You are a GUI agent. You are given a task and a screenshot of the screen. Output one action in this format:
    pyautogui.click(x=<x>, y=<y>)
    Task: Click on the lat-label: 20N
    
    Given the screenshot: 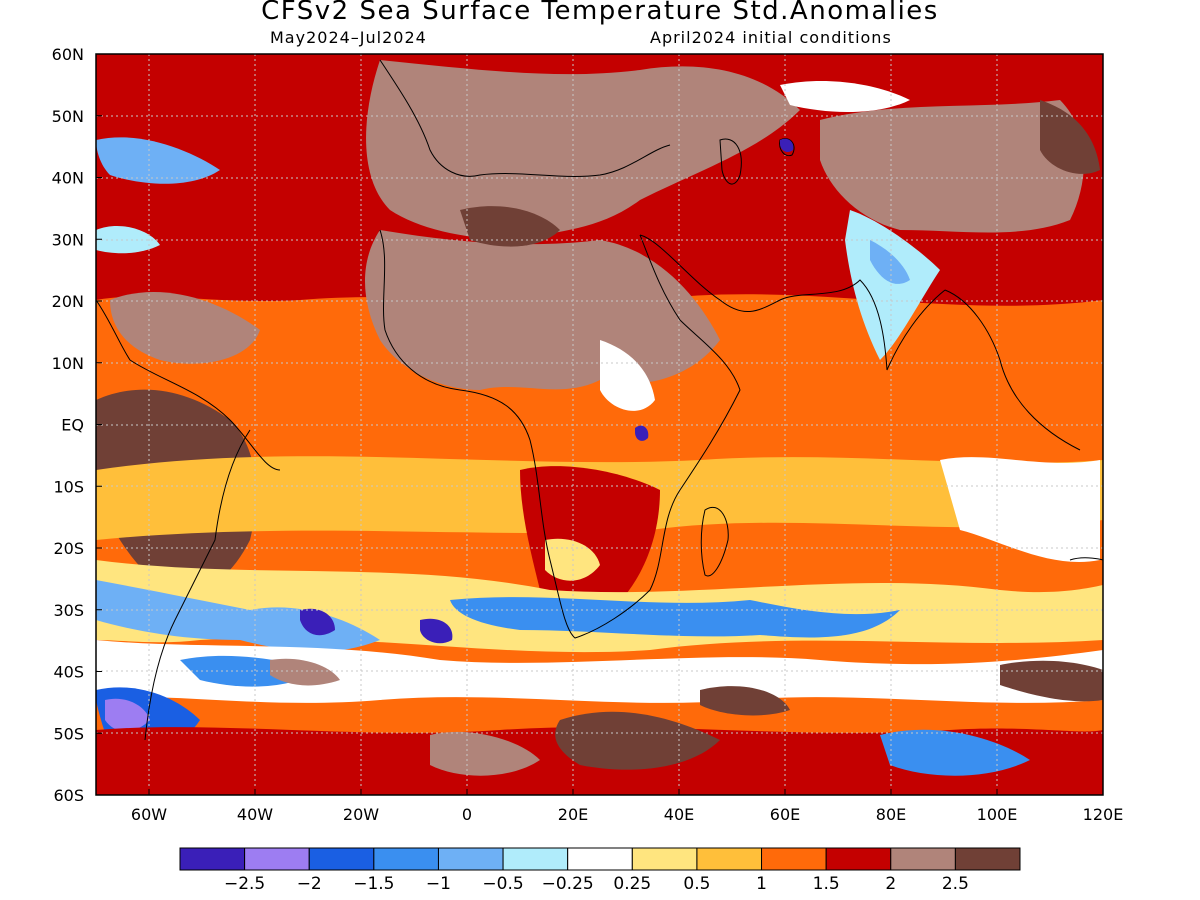 What is the action you would take?
    pyautogui.click(x=68, y=301)
    